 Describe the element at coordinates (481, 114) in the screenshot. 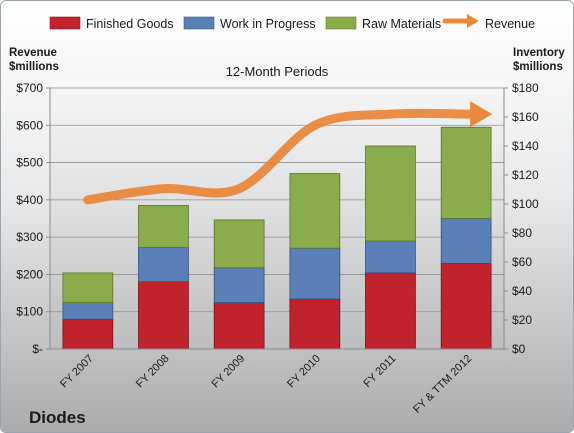

I see `revenue-arrowhead-icon` at that location.